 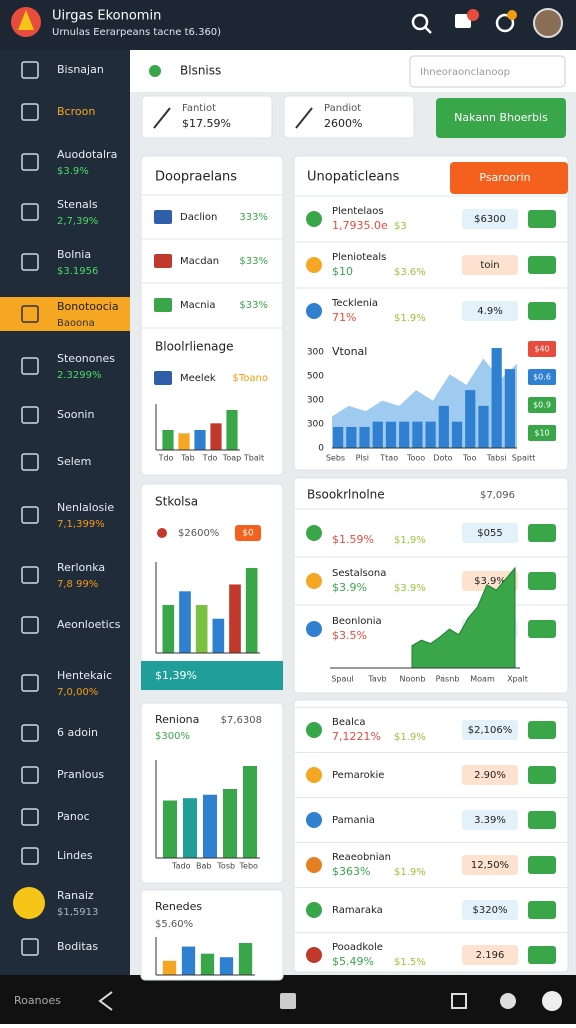 What do you see at coordinates (212, 587) in the screenshot?
I see `card` at bounding box center [212, 587].